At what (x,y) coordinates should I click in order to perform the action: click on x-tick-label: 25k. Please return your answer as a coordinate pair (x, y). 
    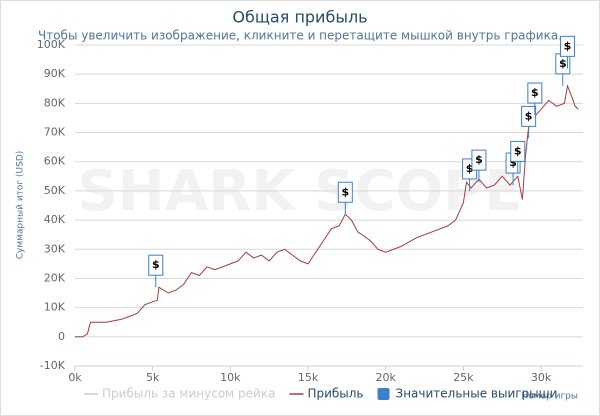
    Looking at the image, I should click on (463, 377).